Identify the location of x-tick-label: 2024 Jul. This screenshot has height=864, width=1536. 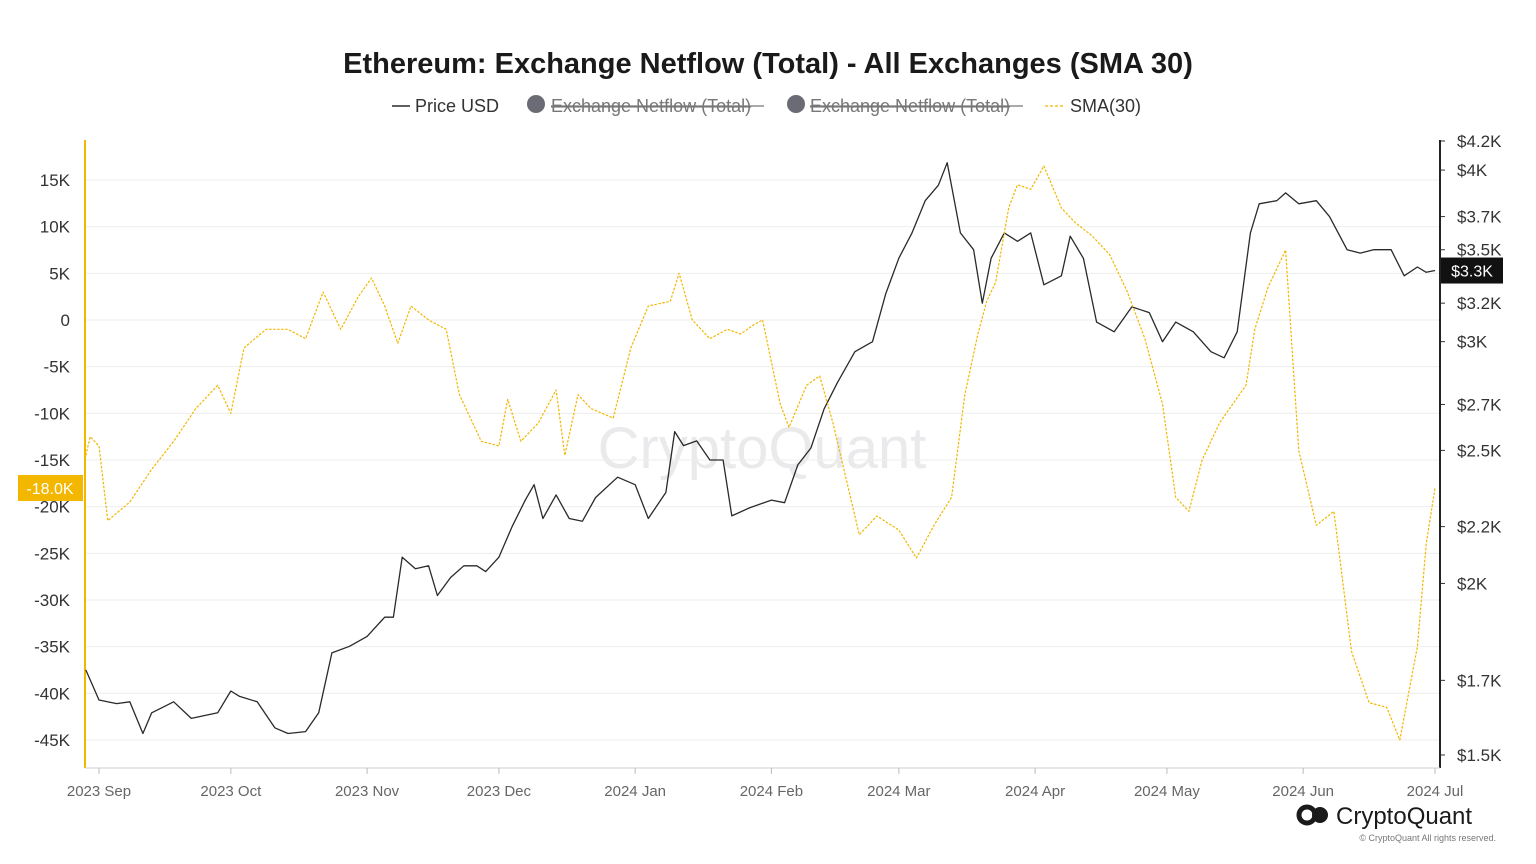
(1435, 791).